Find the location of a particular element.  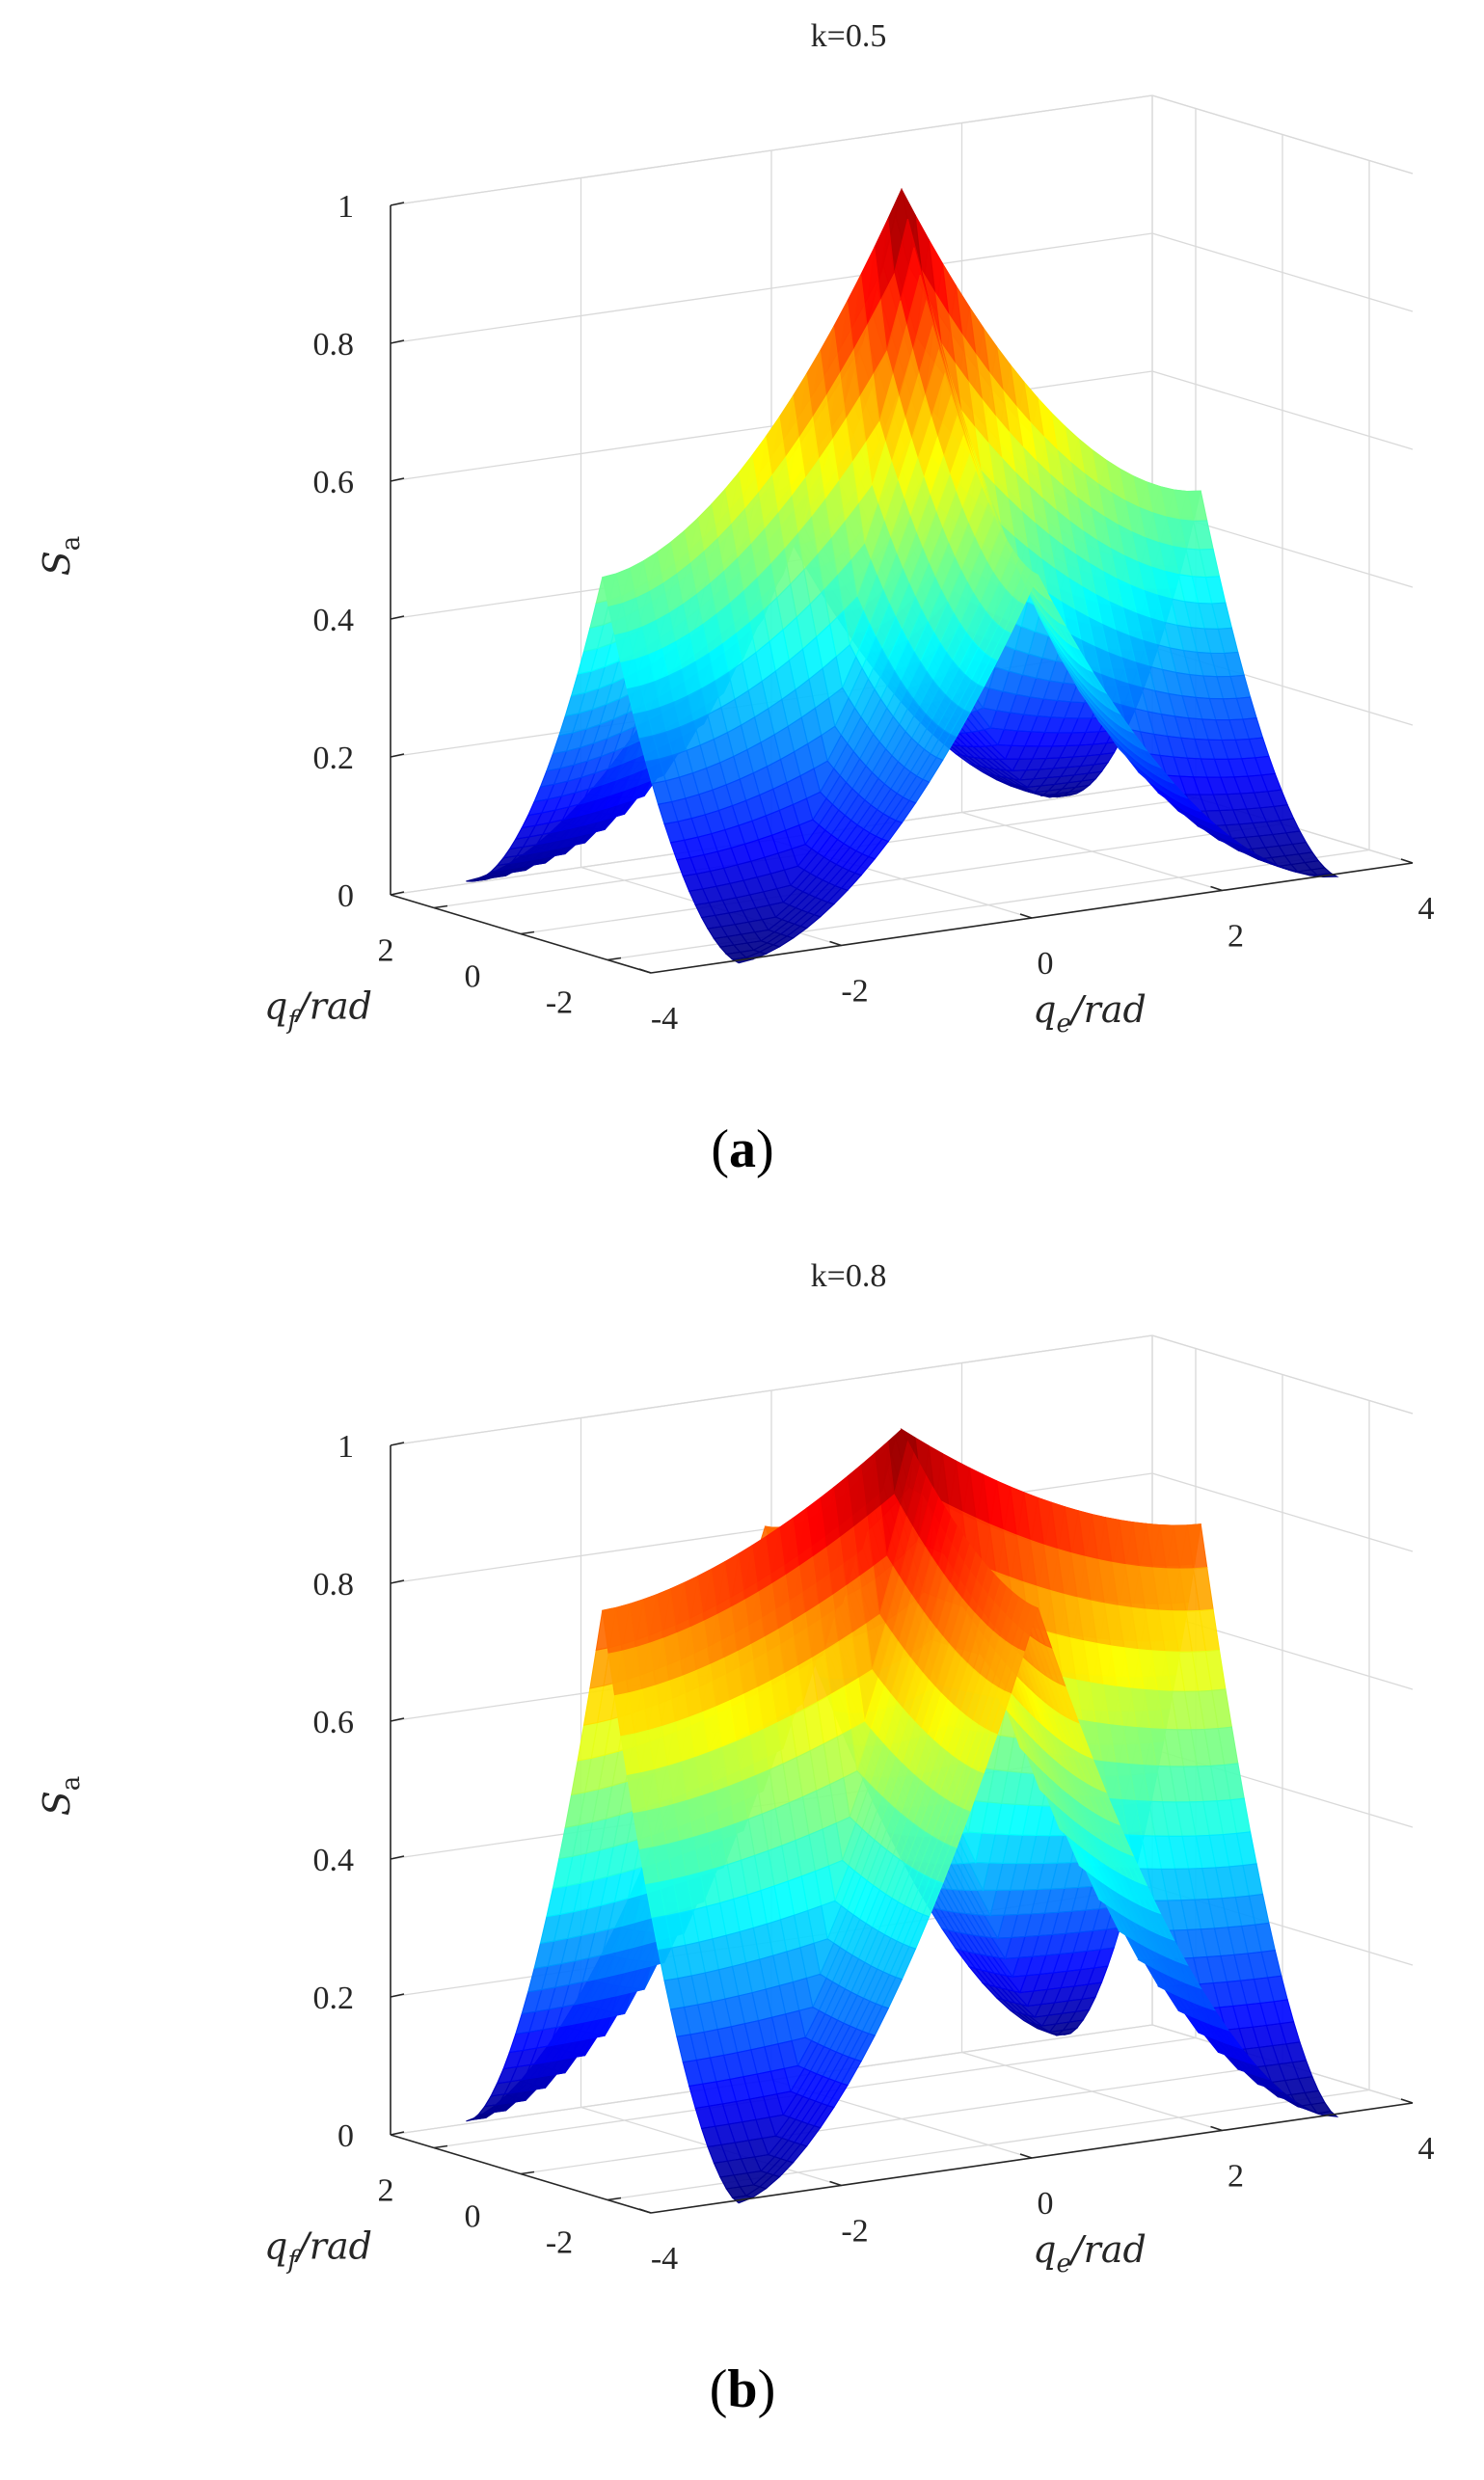

x-axis-label: qe/rad is located at coordinates (1090, 1013).